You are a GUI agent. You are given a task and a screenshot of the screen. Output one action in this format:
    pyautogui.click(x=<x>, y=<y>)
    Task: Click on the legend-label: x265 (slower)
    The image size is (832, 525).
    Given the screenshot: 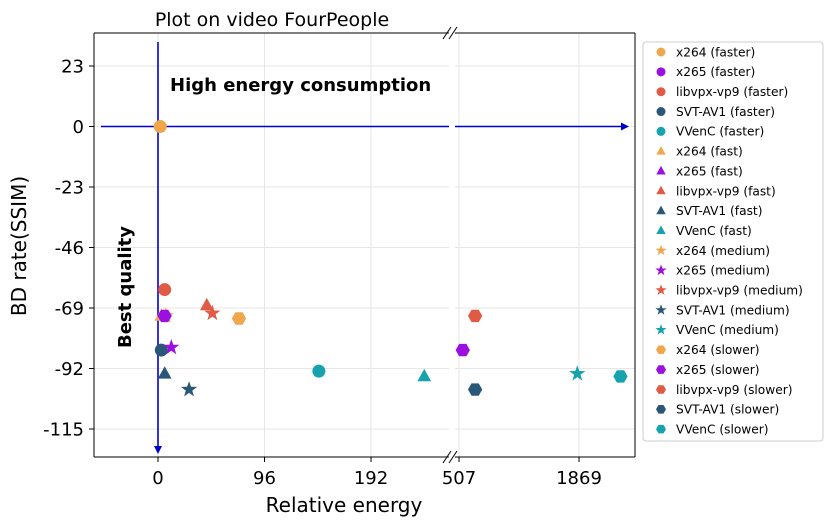 What is the action you would take?
    pyautogui.click(x=718, y=370)
    